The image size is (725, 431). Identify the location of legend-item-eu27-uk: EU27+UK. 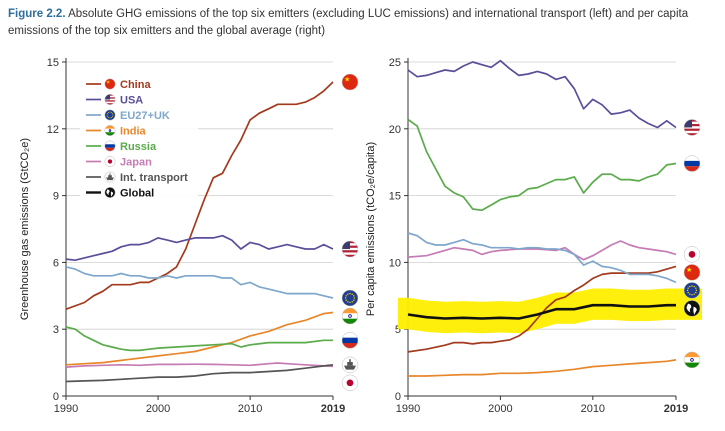
(128, 115).